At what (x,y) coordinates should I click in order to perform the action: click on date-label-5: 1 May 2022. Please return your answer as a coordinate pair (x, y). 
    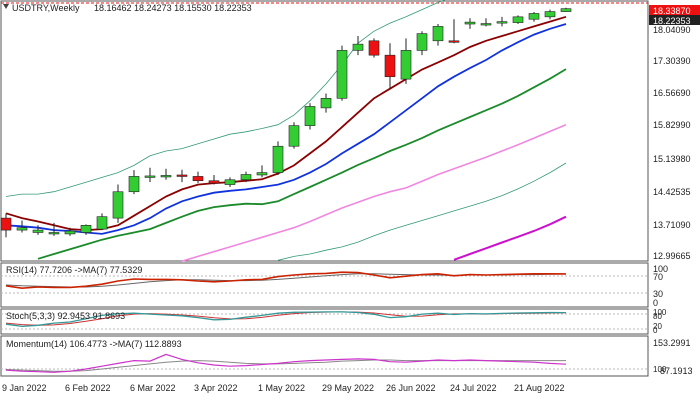
    Looking at the image, I should click on (281, 388).